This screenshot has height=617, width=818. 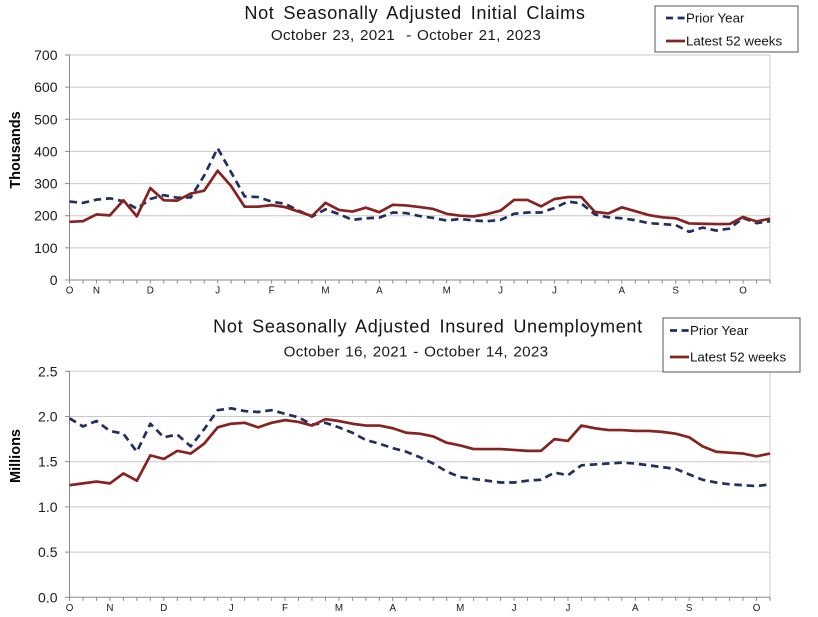 I want to click on initial-claims-yaxis-title: Thousands, so click(x=16, y=149).